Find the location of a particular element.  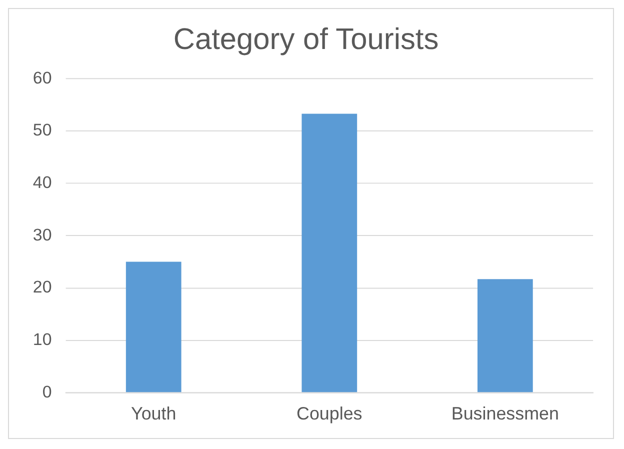

y-tick-label: 60 is located at coordinates (42, 78).